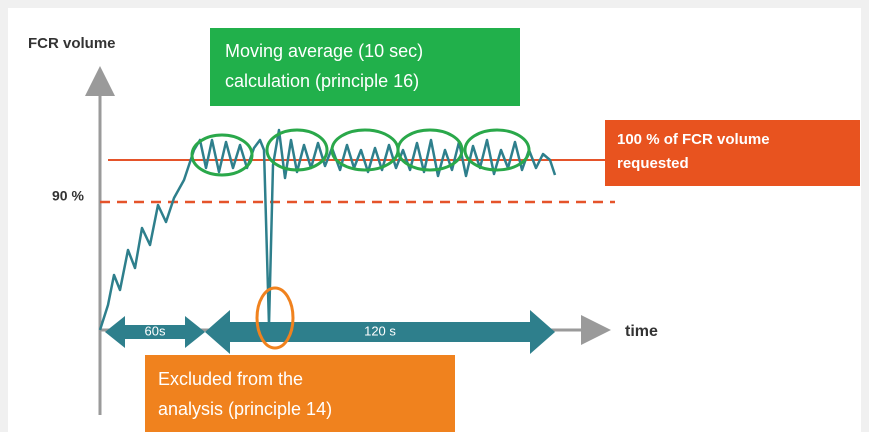 This screenshot has width=869, height=432. What do you see at coordinates (300, 393) in the screenshot?
I see `excluded-box` at bounding box center [300, 393].